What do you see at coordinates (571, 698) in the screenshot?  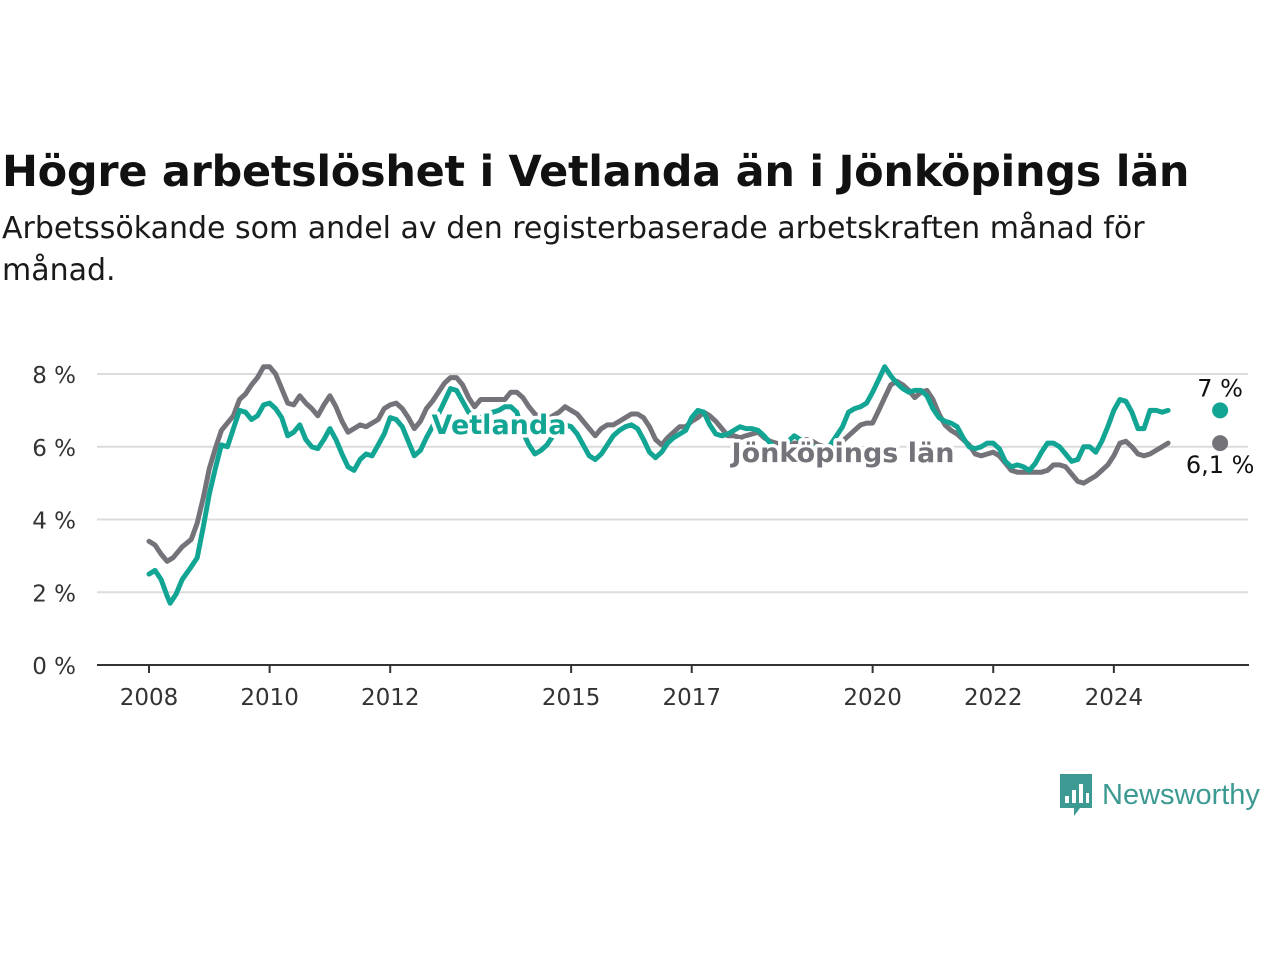 I see `x-tick-label: 2015` at bounding box center [571, 698].